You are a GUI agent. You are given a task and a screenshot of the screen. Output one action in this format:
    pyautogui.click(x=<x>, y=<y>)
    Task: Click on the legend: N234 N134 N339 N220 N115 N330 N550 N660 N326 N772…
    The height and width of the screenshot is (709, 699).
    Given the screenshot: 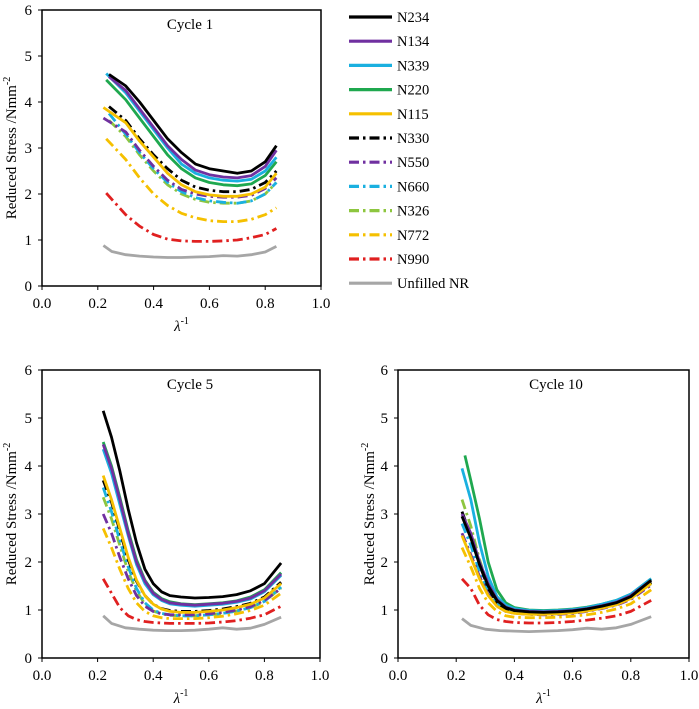 What is the action you would take?
    pyautogui.click(x=409, y=151)
    